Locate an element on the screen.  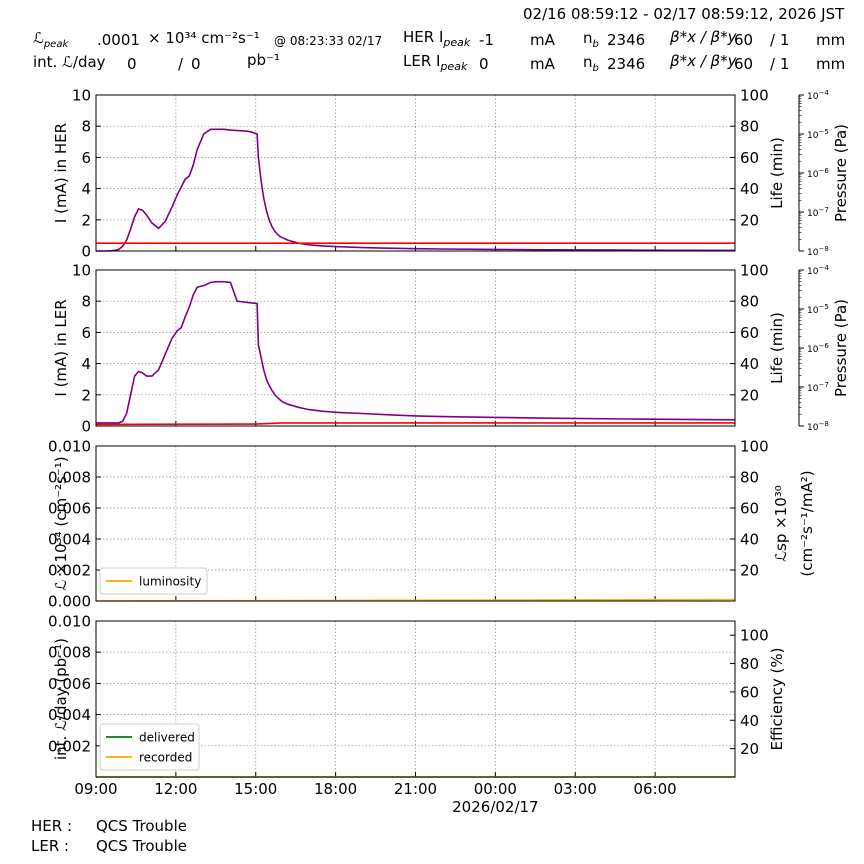
integrated-ylabel: int. ℒ/day (pb⁻¹) is located at coordinates (61, 699).